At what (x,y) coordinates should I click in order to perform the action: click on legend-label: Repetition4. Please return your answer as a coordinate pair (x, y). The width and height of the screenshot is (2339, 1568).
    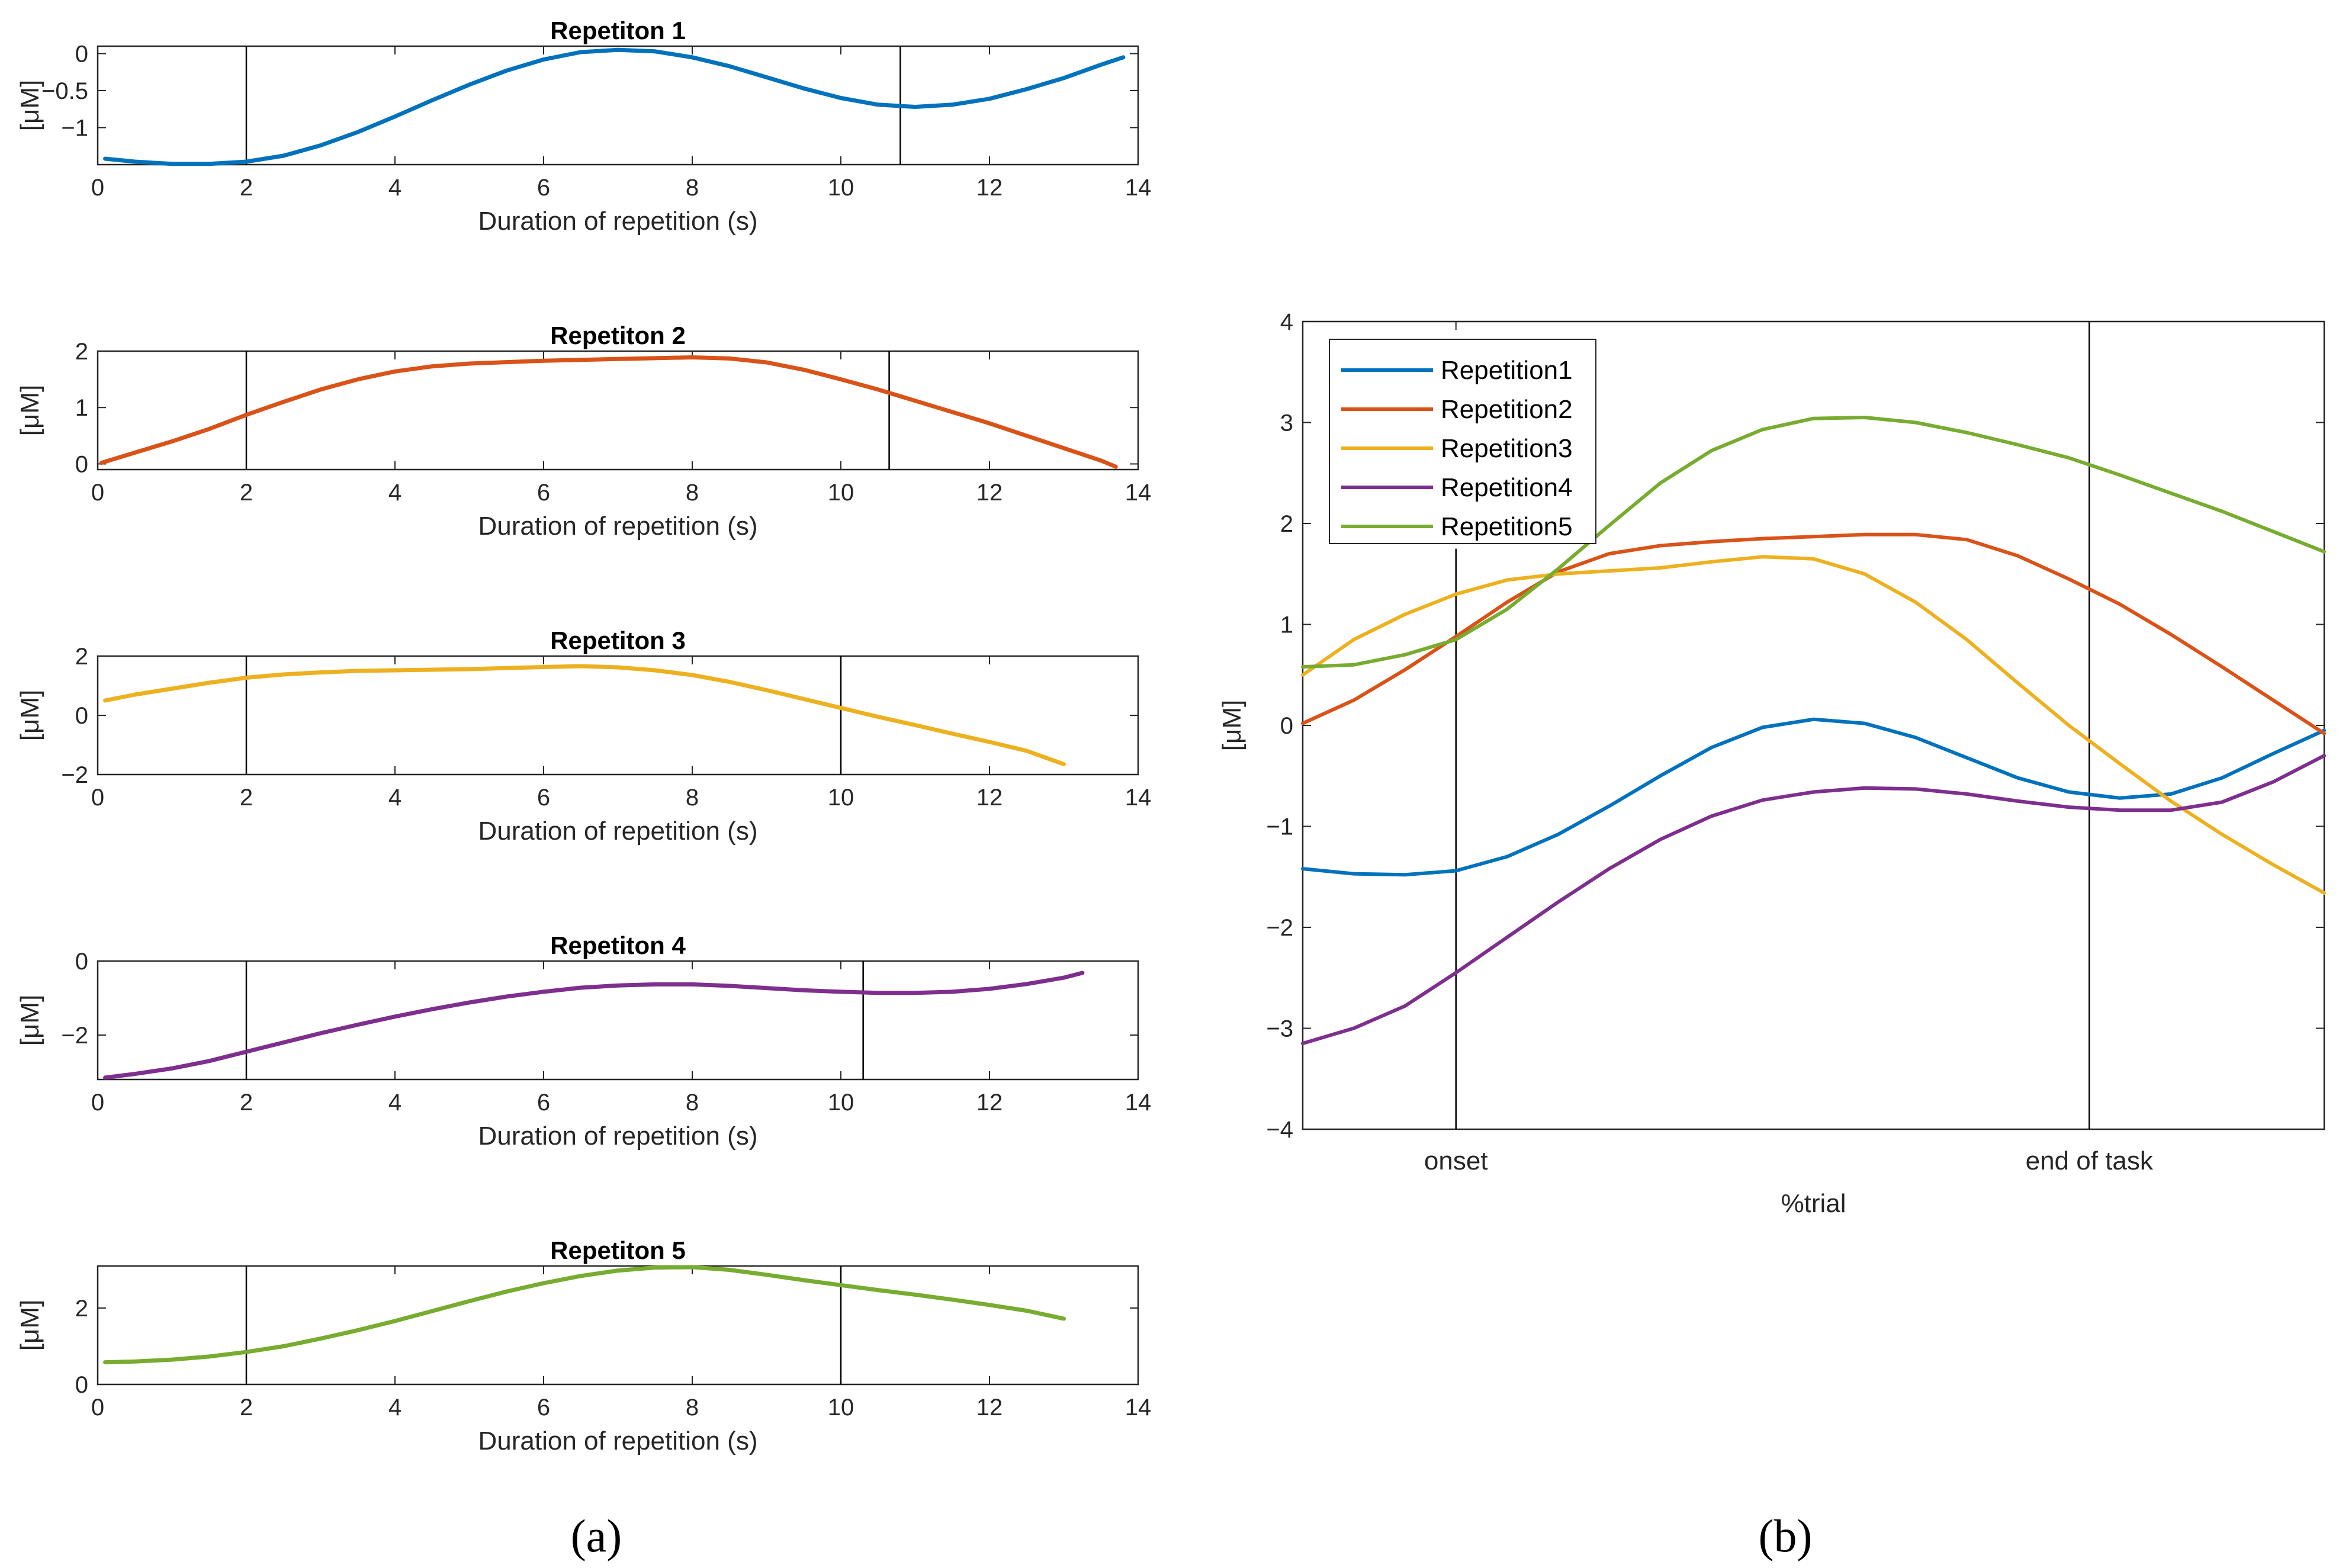
    Looking at the image, I should click on (1507, 487).